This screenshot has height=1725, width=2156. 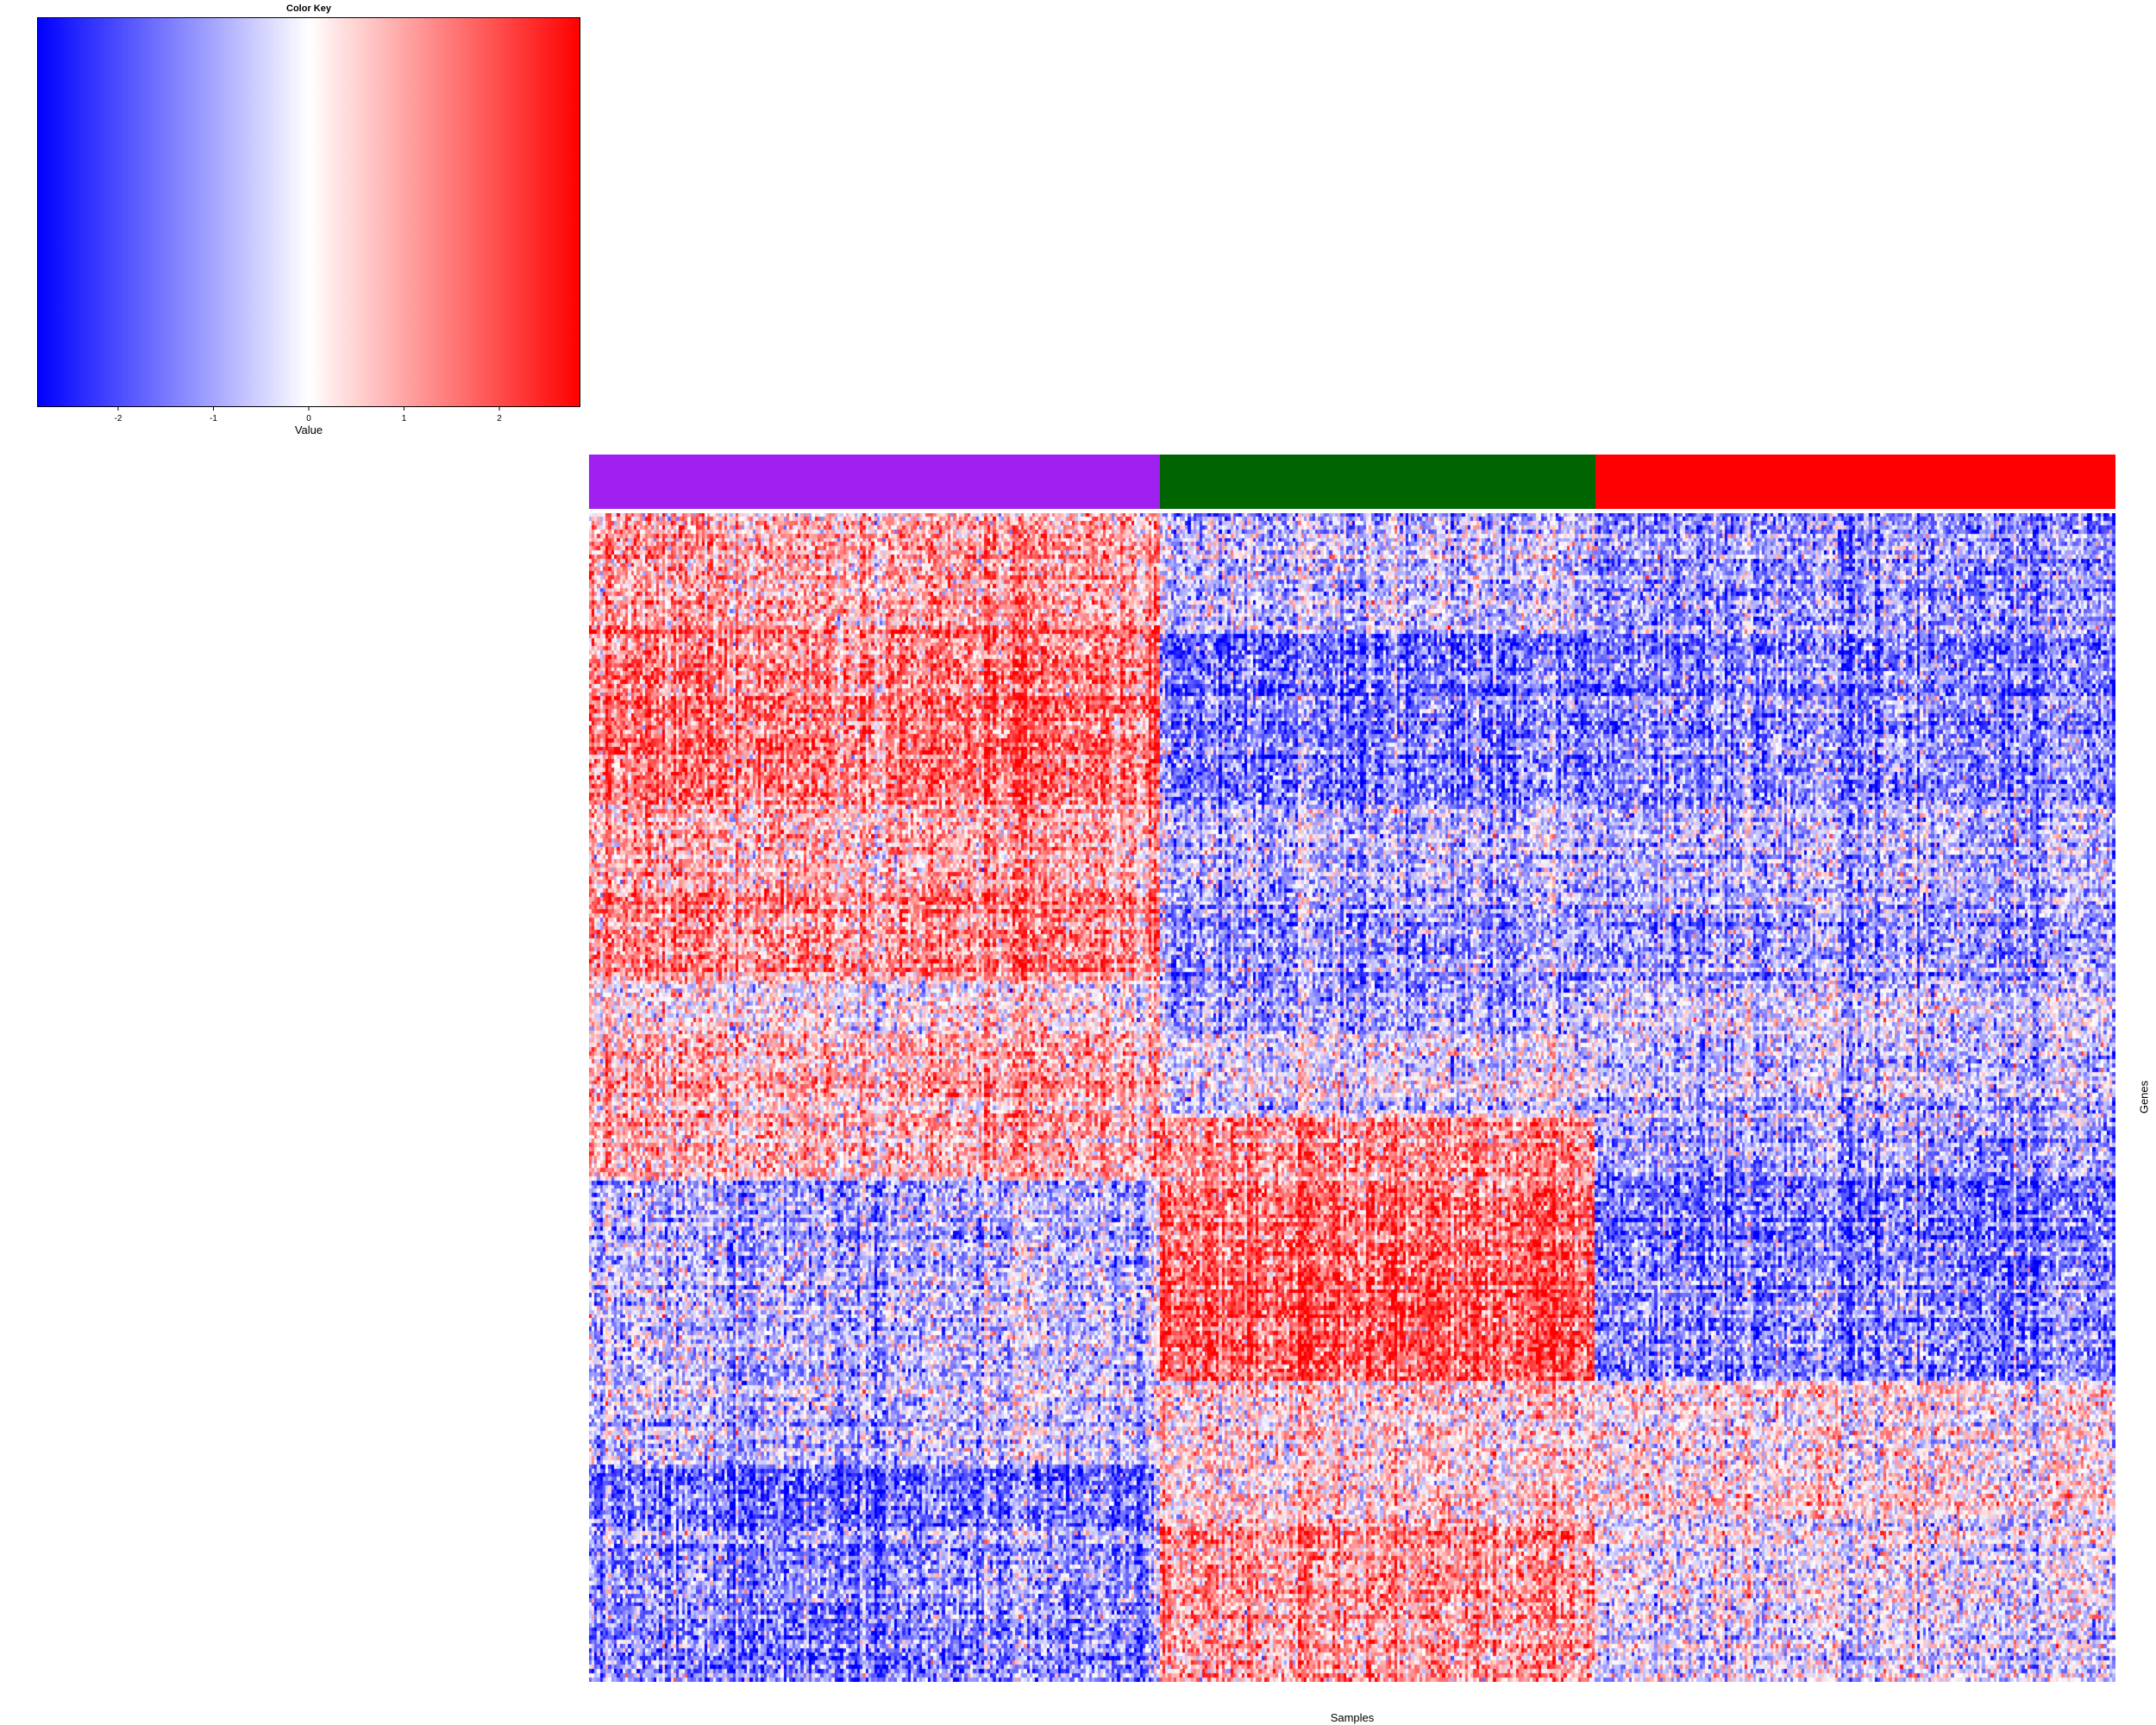 What do you see at coordinates (308, 9) in the screenshot?
I see `color-key-title: Color Key` at bounding box center [308, 9].